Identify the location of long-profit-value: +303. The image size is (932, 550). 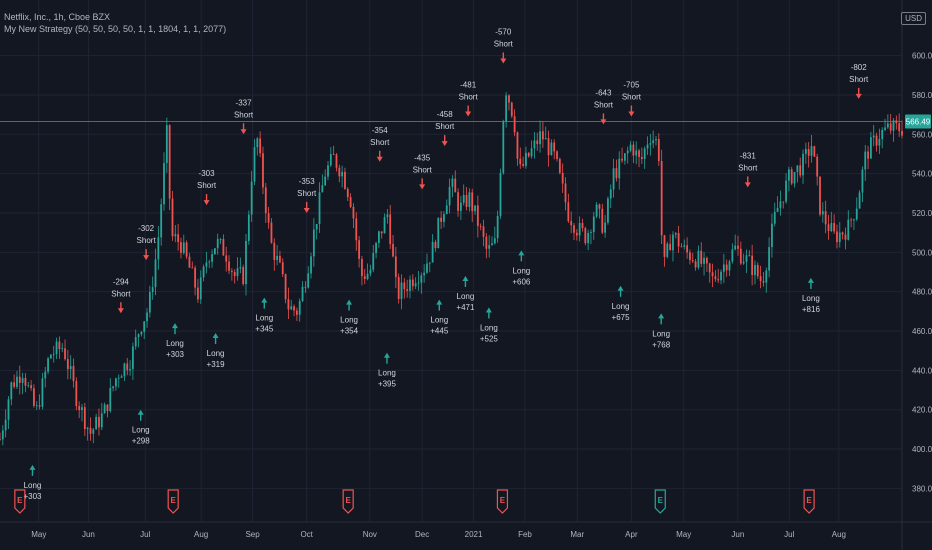
(32, 496).